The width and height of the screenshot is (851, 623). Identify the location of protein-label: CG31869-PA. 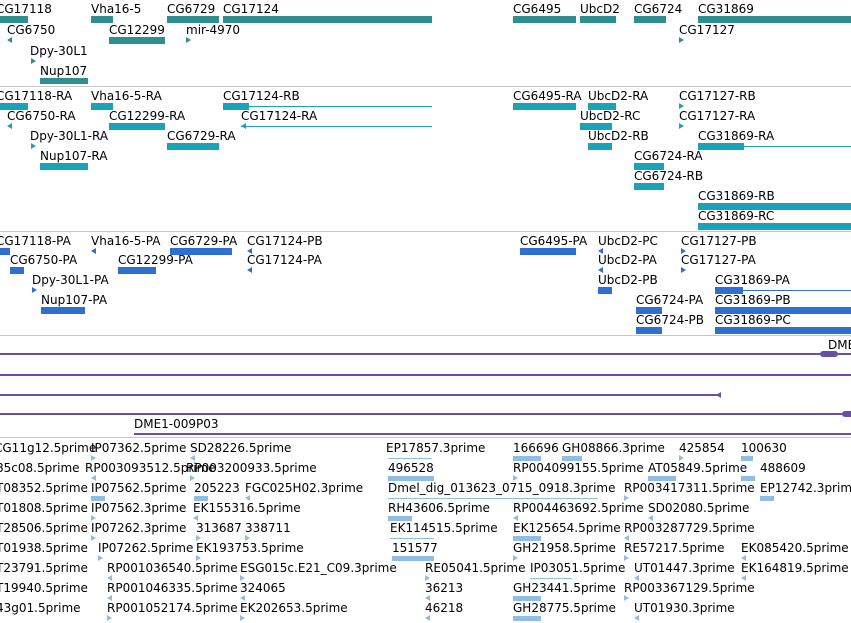
(752, 280).